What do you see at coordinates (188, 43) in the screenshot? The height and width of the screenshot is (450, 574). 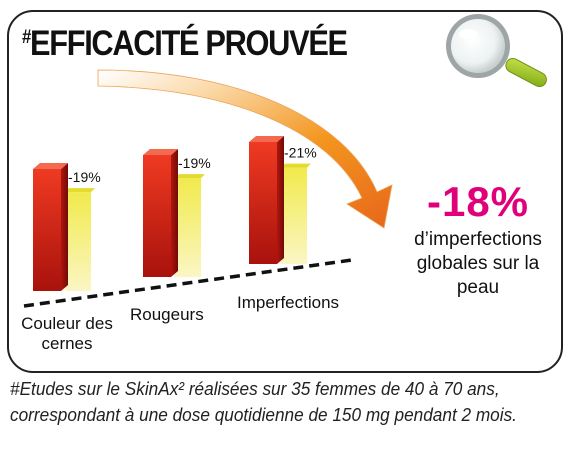 I see `title-text: EFFICACITÉ PROUVÉE` at bounding box center [188, 43].